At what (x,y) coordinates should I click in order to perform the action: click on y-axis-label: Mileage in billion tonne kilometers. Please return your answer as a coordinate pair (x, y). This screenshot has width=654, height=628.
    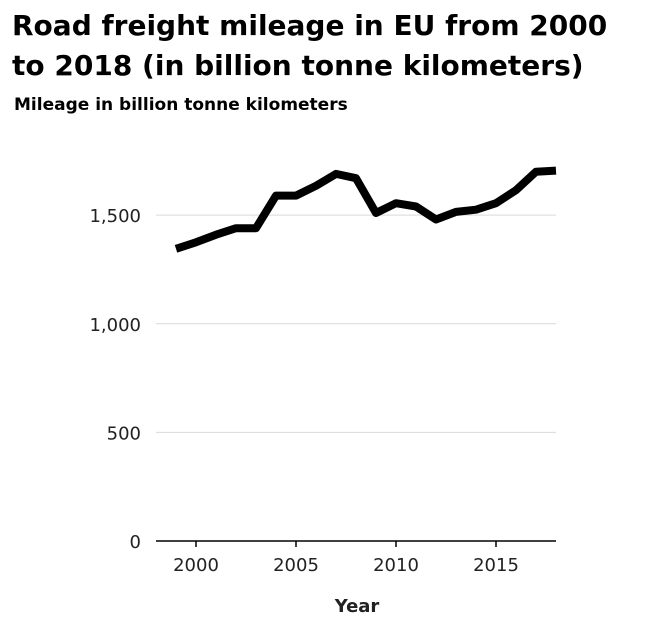
    Looking at the image, I should click on (181, 105).